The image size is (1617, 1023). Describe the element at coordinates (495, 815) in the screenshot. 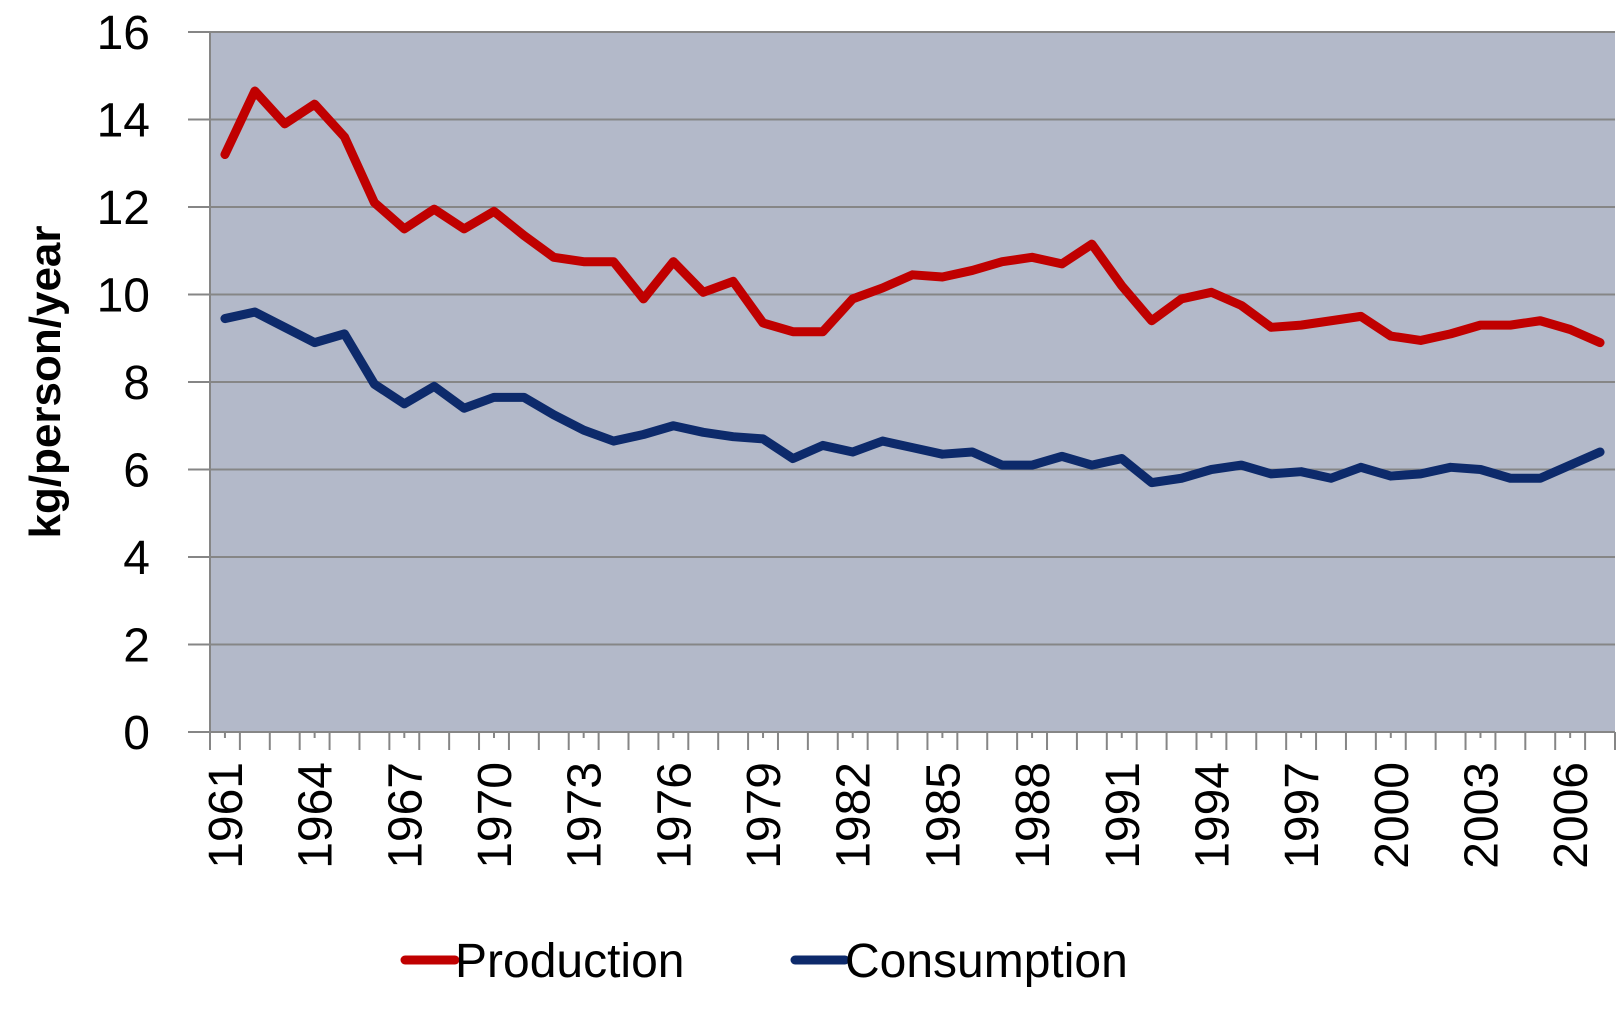

I see `x-tick-label: 1970` at that location.